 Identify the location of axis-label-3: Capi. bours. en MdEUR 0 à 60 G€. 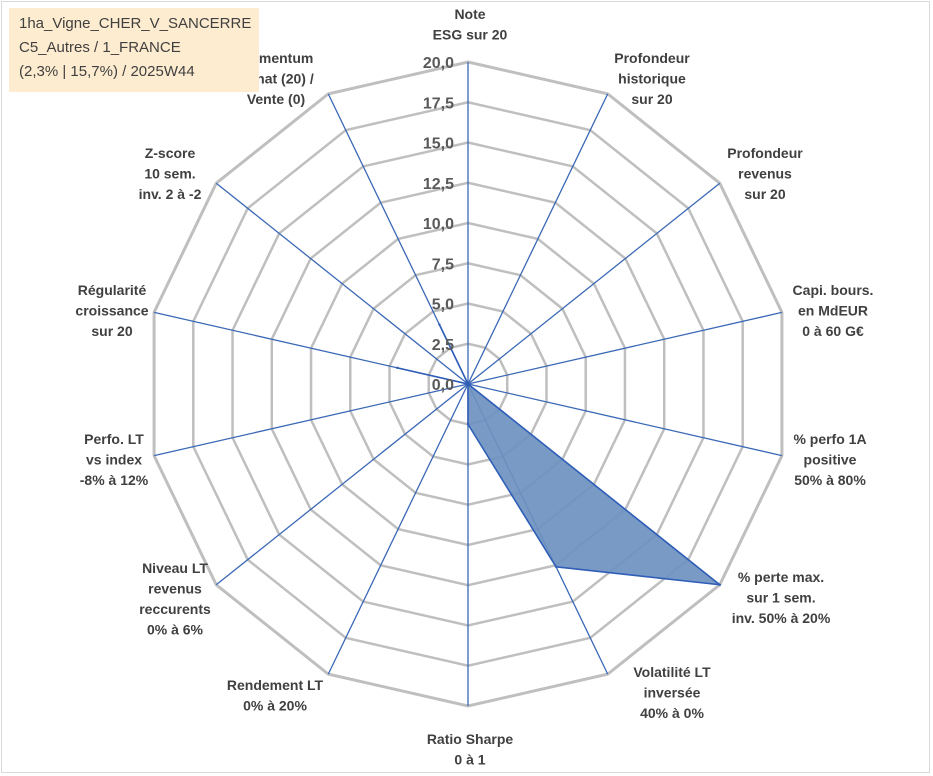
(833, 310).